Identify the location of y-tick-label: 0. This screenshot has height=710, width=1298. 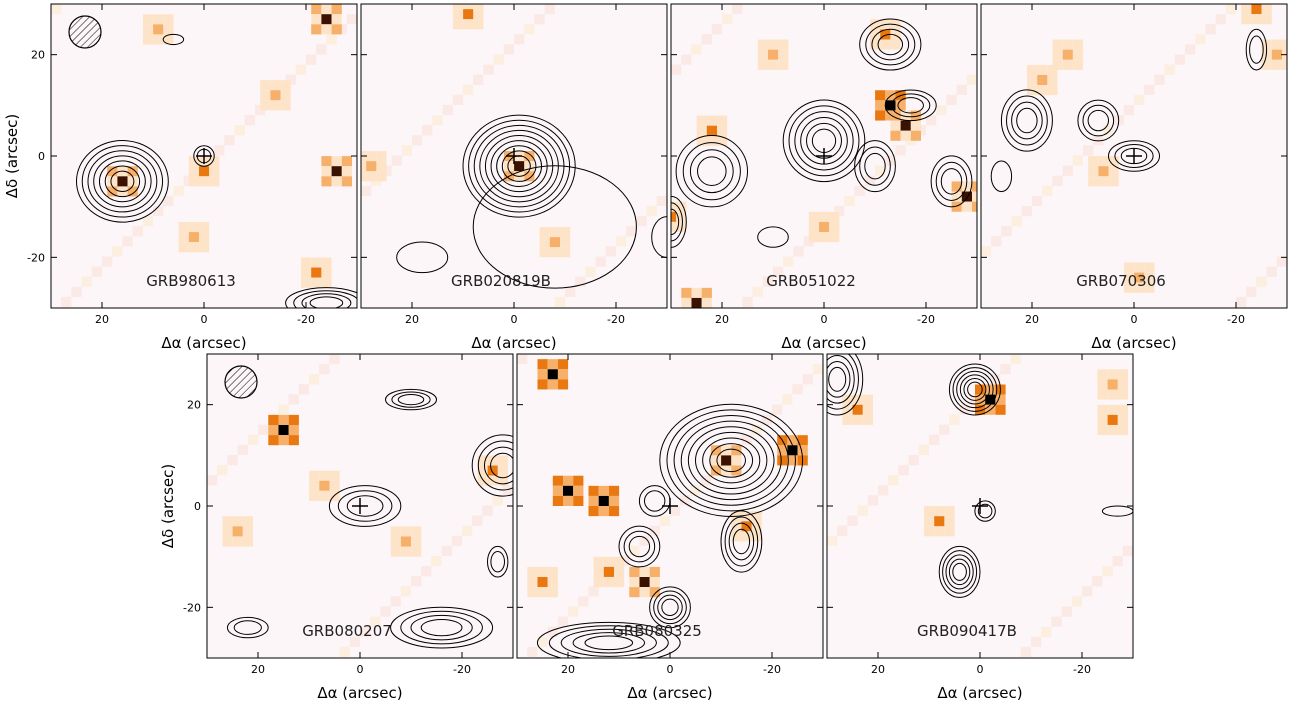
(41, 156).